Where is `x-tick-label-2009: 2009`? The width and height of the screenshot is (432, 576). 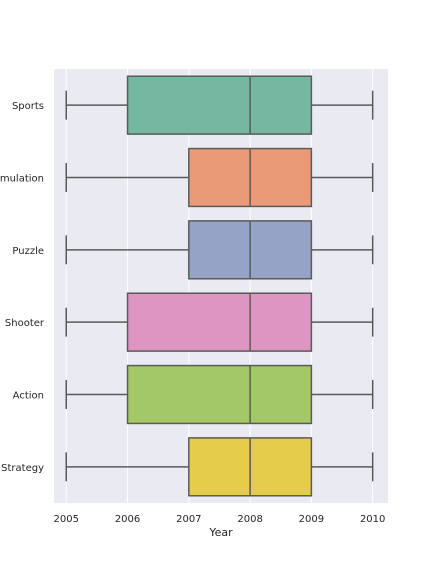 x-tick-label-2009: 2009 is located at coordinates (311, 519).